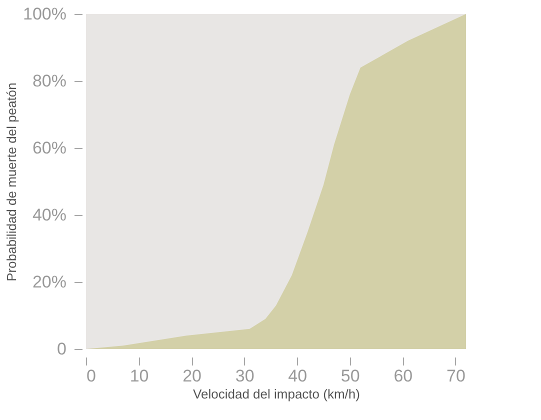 The image size is (541, 420). Describe the element at coordinates (350, 376) in the screenshot. I see `x-tick-label: 50` at that location.